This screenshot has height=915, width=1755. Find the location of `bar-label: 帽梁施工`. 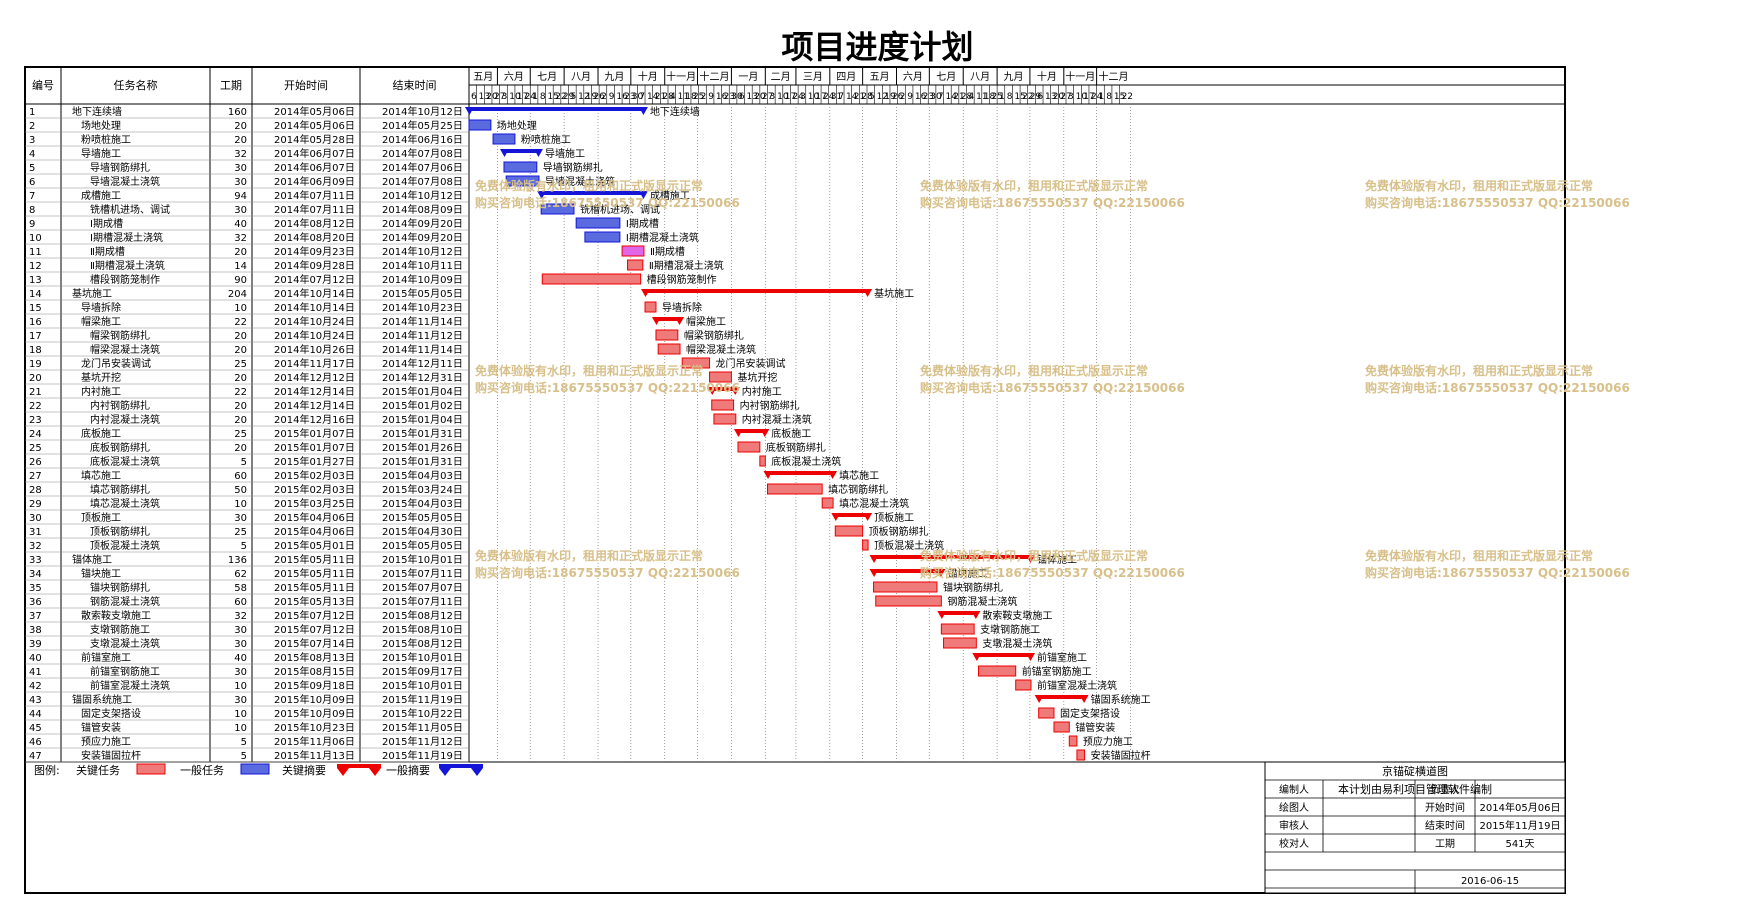

bar-label: 帽梁施工 is located at coordinates (706, 321).